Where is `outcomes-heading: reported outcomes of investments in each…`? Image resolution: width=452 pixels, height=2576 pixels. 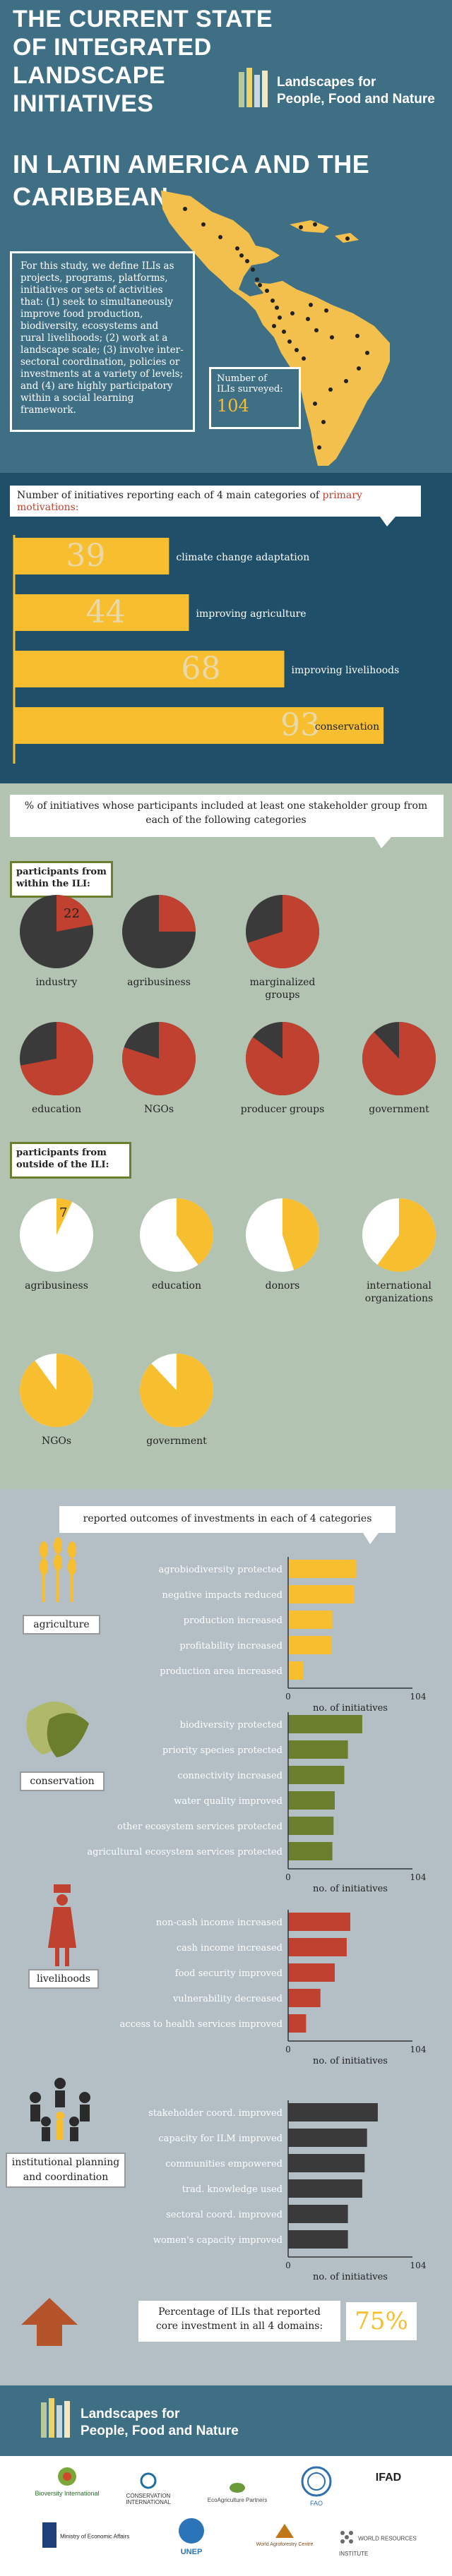 outcomes-heading: reported outcomes of investments in each… is located at coordinates (227, 1518).